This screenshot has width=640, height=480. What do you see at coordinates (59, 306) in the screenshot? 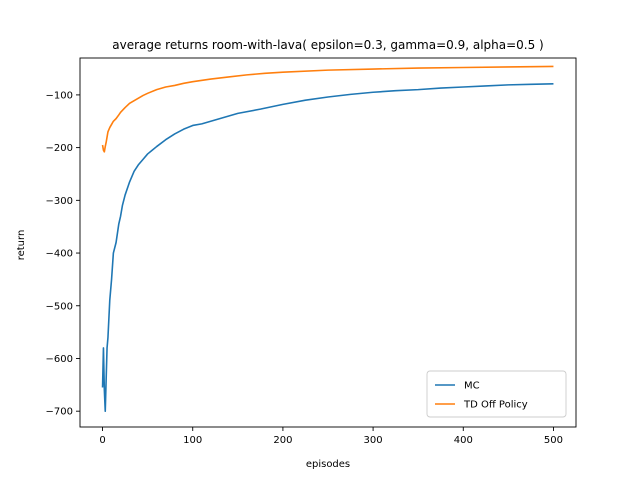
I see `y-tick-label: −500` at bounding box center [59, 306].